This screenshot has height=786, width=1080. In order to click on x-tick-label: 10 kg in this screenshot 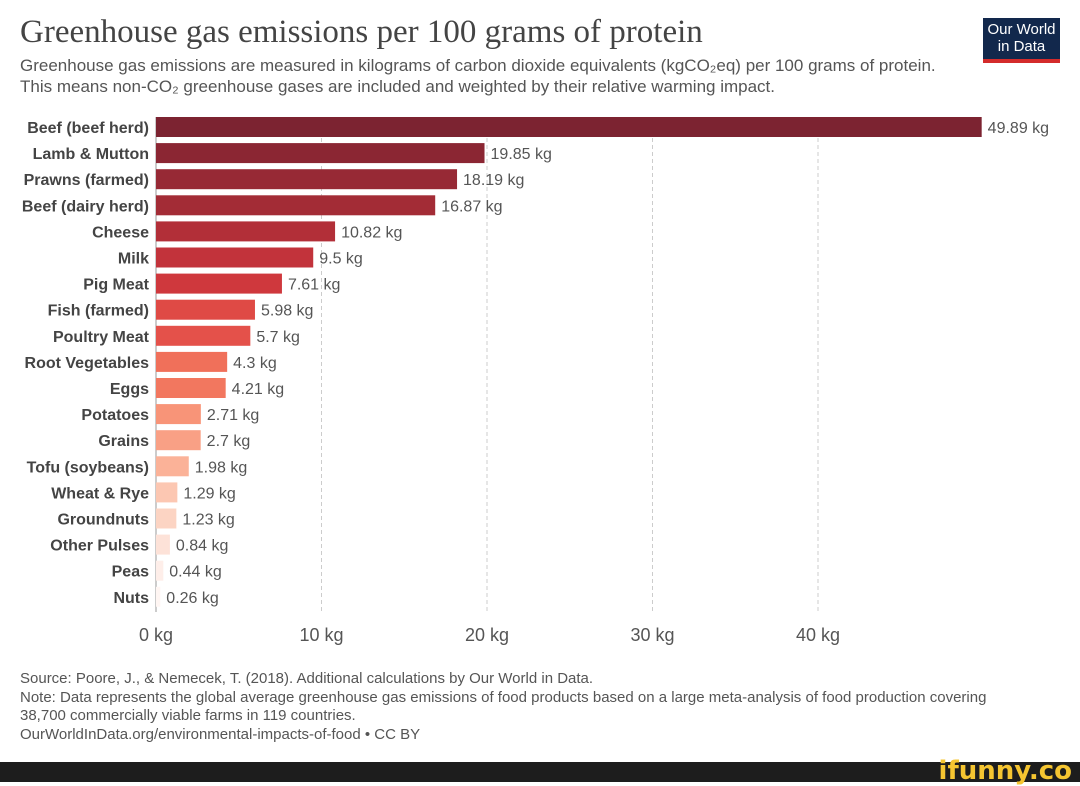, I will do `click(321, 635)`.